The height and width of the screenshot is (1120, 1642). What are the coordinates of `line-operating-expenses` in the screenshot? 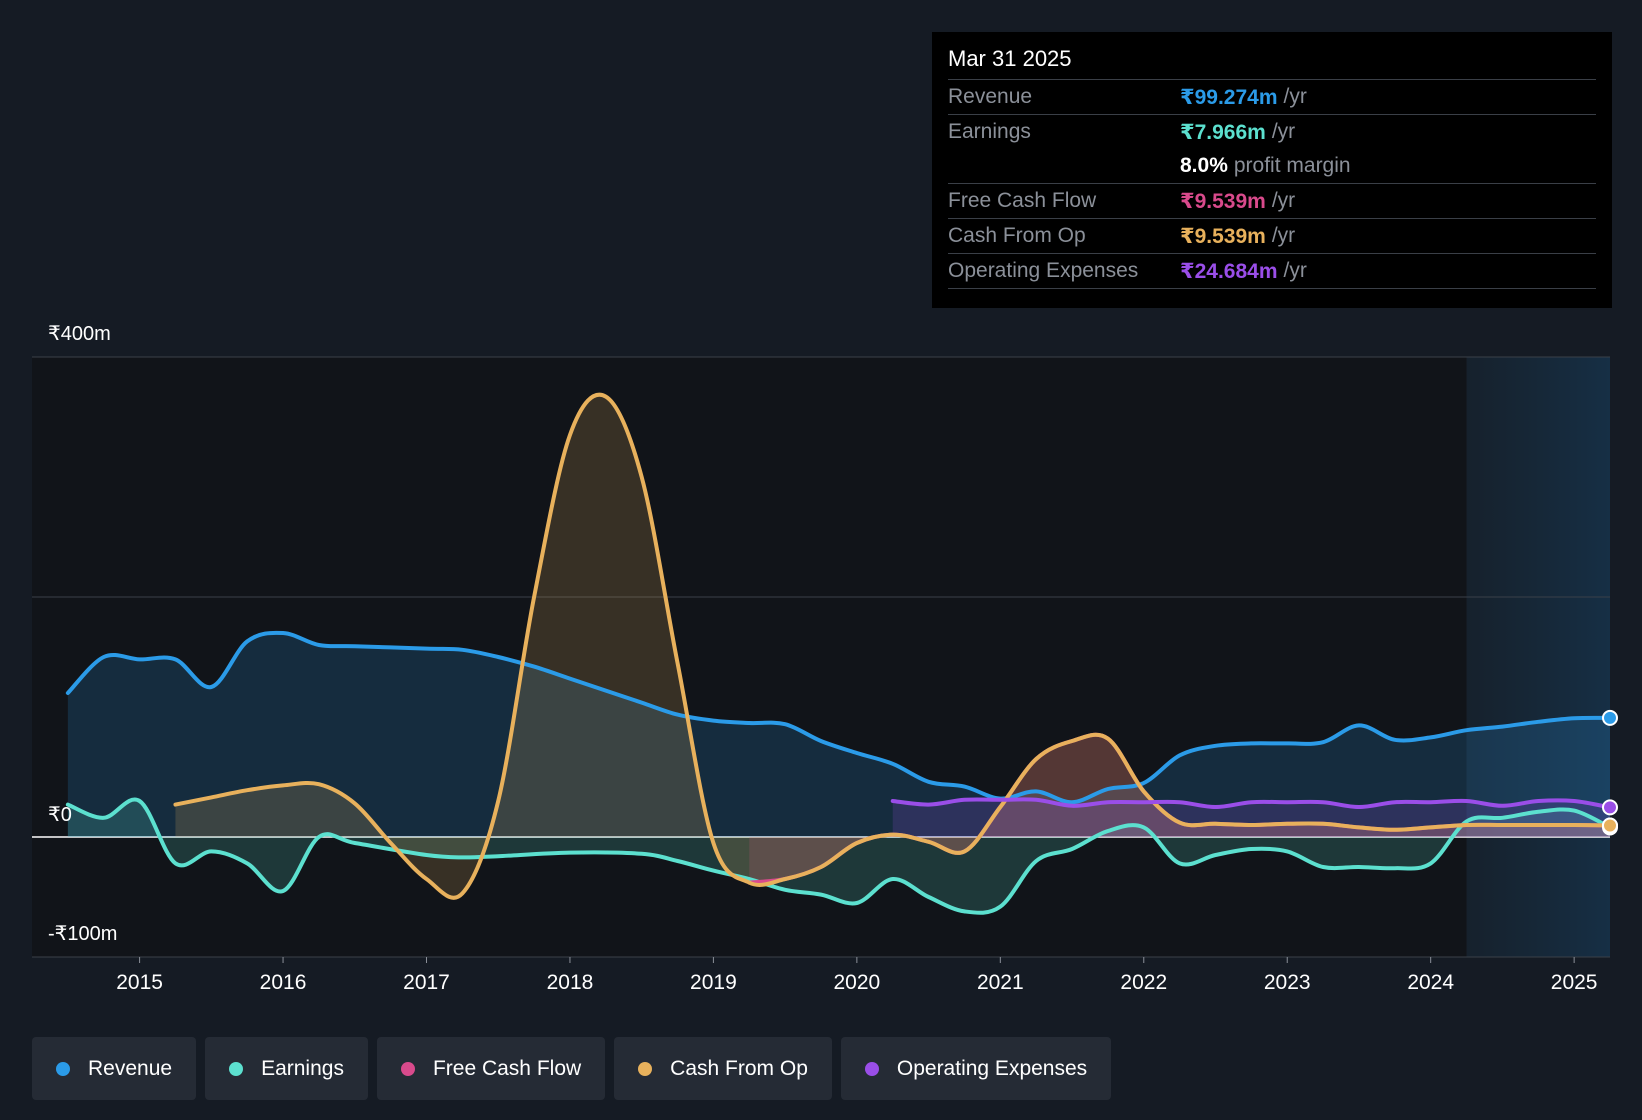 It's located at (1251, 803).